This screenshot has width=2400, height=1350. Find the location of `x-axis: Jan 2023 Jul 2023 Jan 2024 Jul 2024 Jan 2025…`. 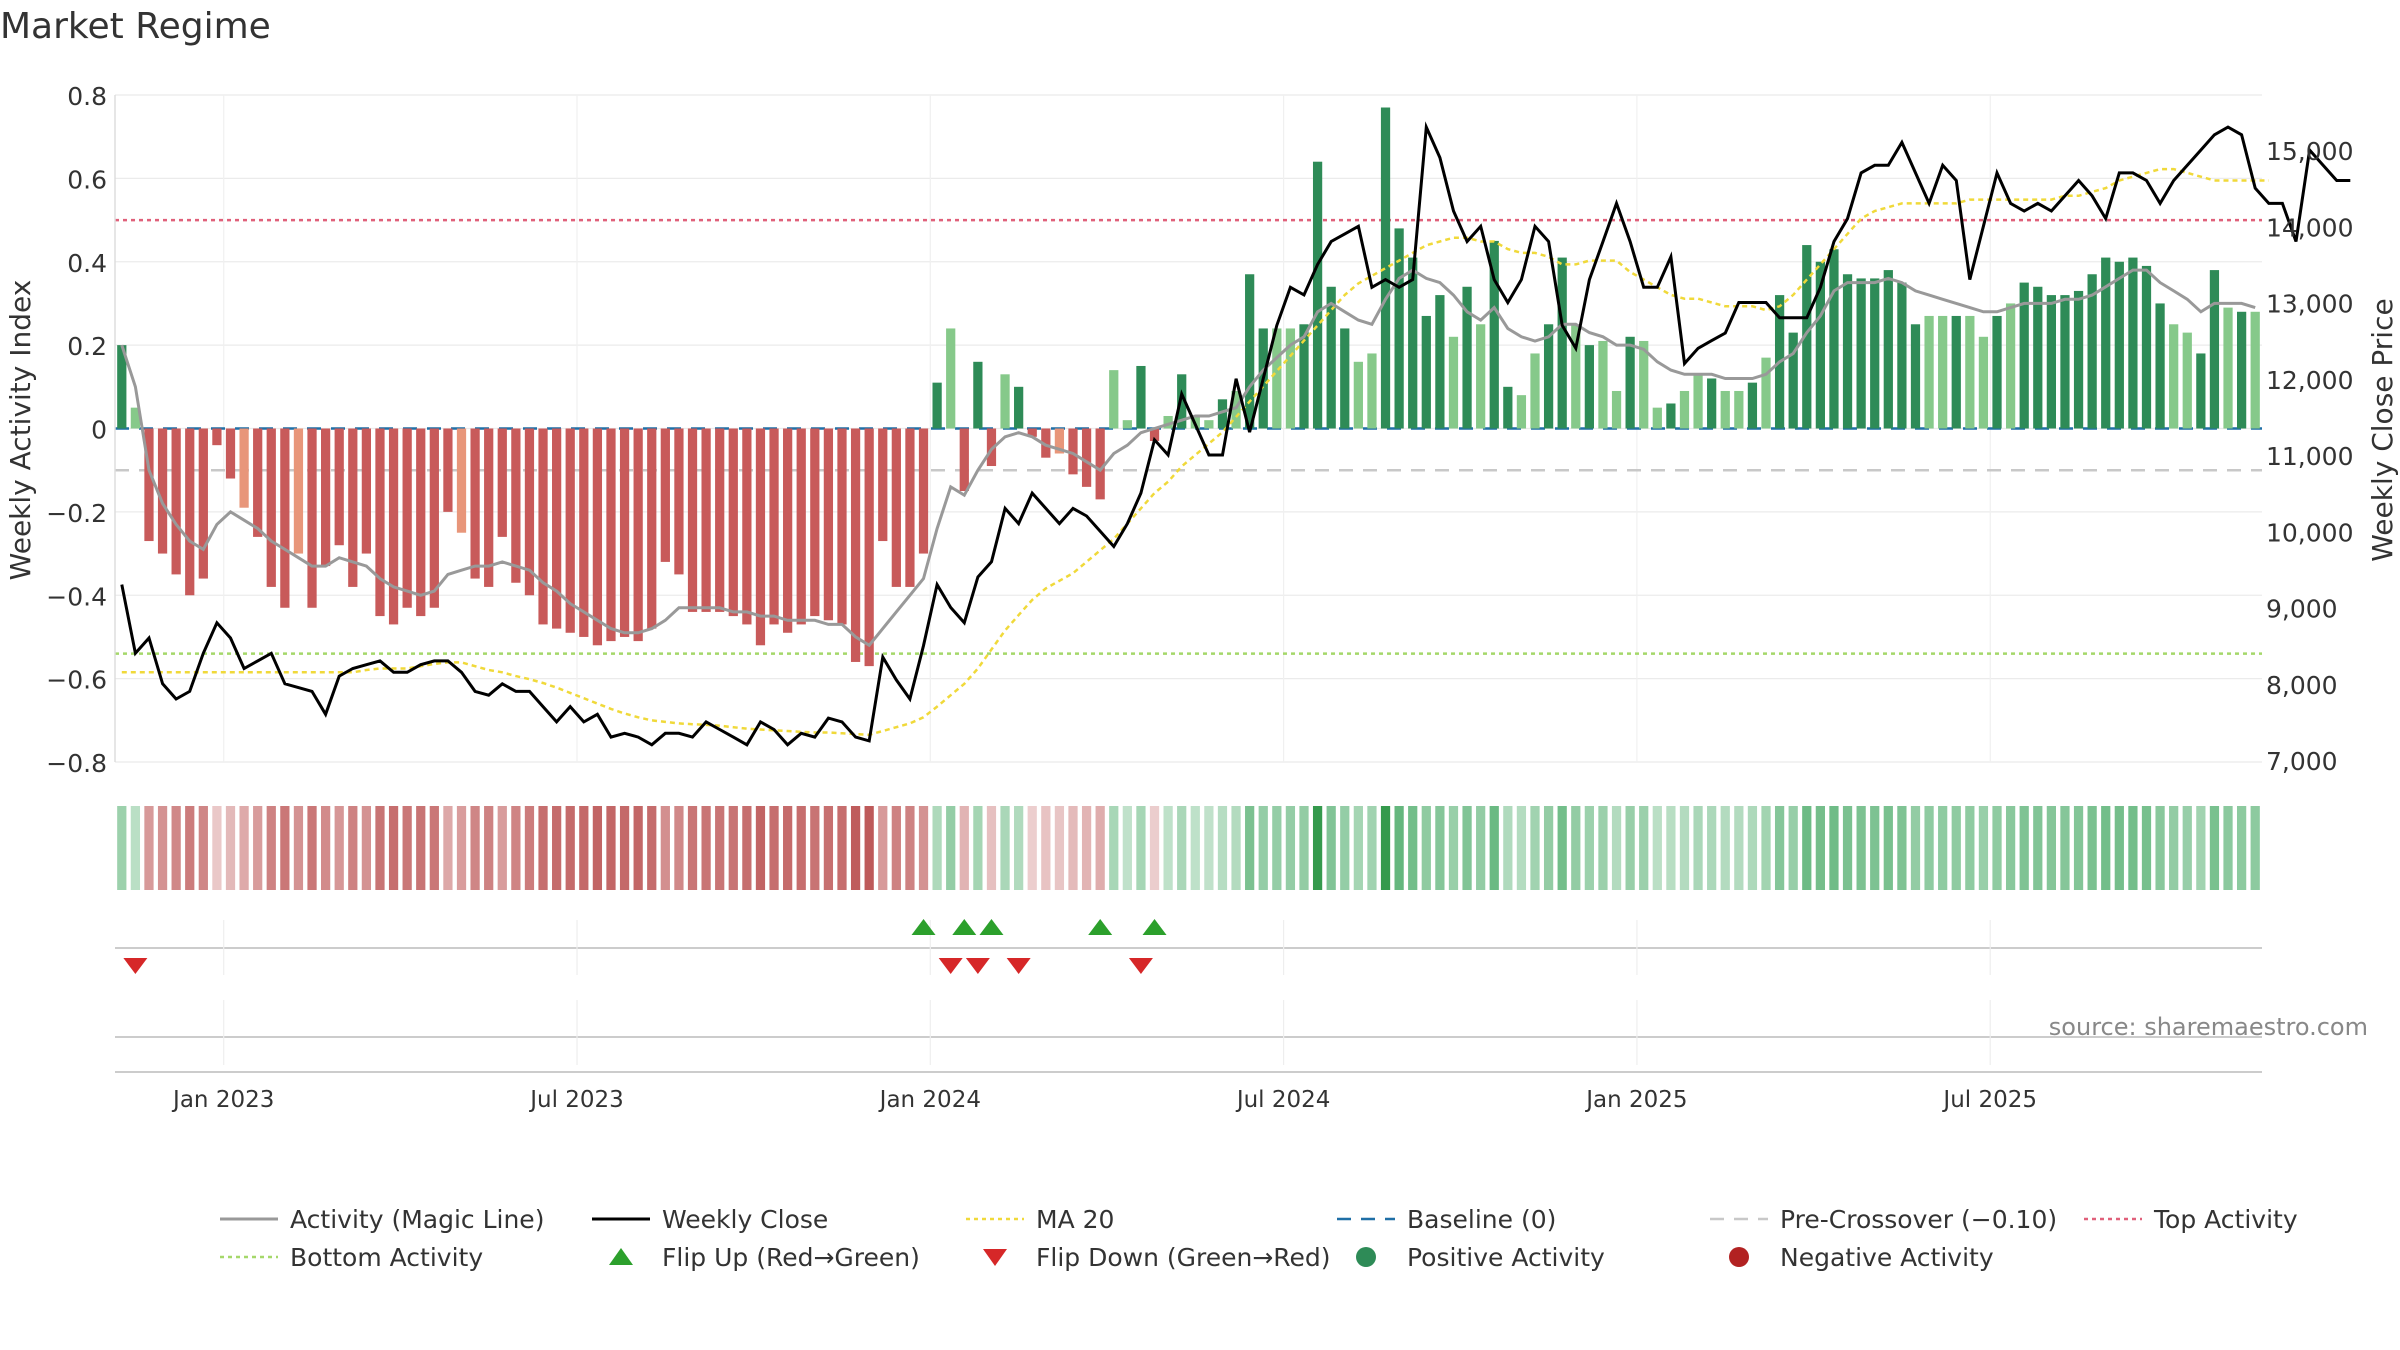

x-axis: Jan 2023 Jul 2023 Jan 2024 Jul 2024 Jan 2025… is located at coordinates (1188, 1092).